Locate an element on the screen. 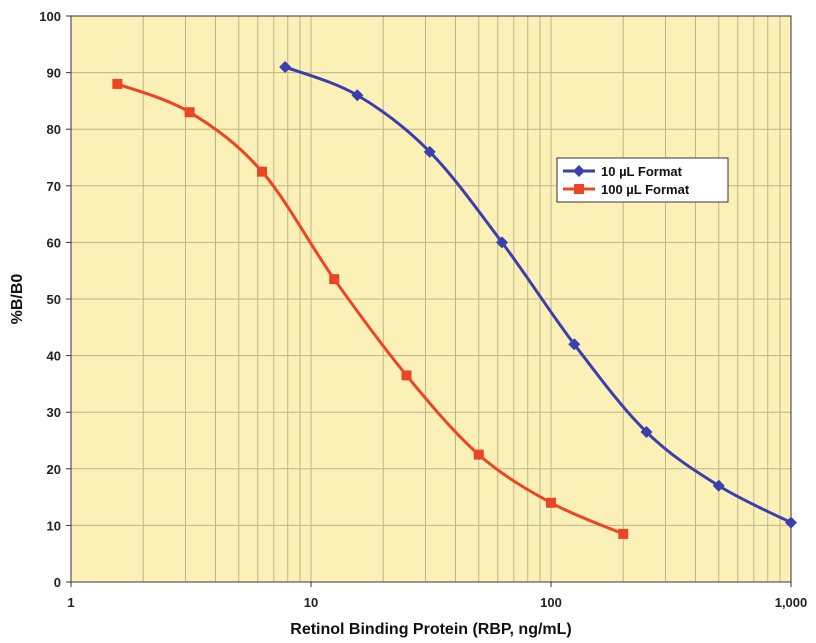  y-tick-label: 50 is located at coordinates (54, 299).